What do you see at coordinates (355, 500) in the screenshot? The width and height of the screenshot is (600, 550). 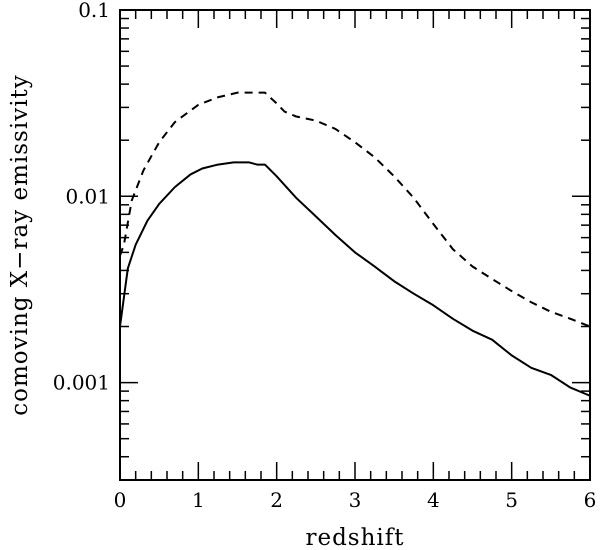 I see `x-tick-label: 3` at bounding box center [355, 500].